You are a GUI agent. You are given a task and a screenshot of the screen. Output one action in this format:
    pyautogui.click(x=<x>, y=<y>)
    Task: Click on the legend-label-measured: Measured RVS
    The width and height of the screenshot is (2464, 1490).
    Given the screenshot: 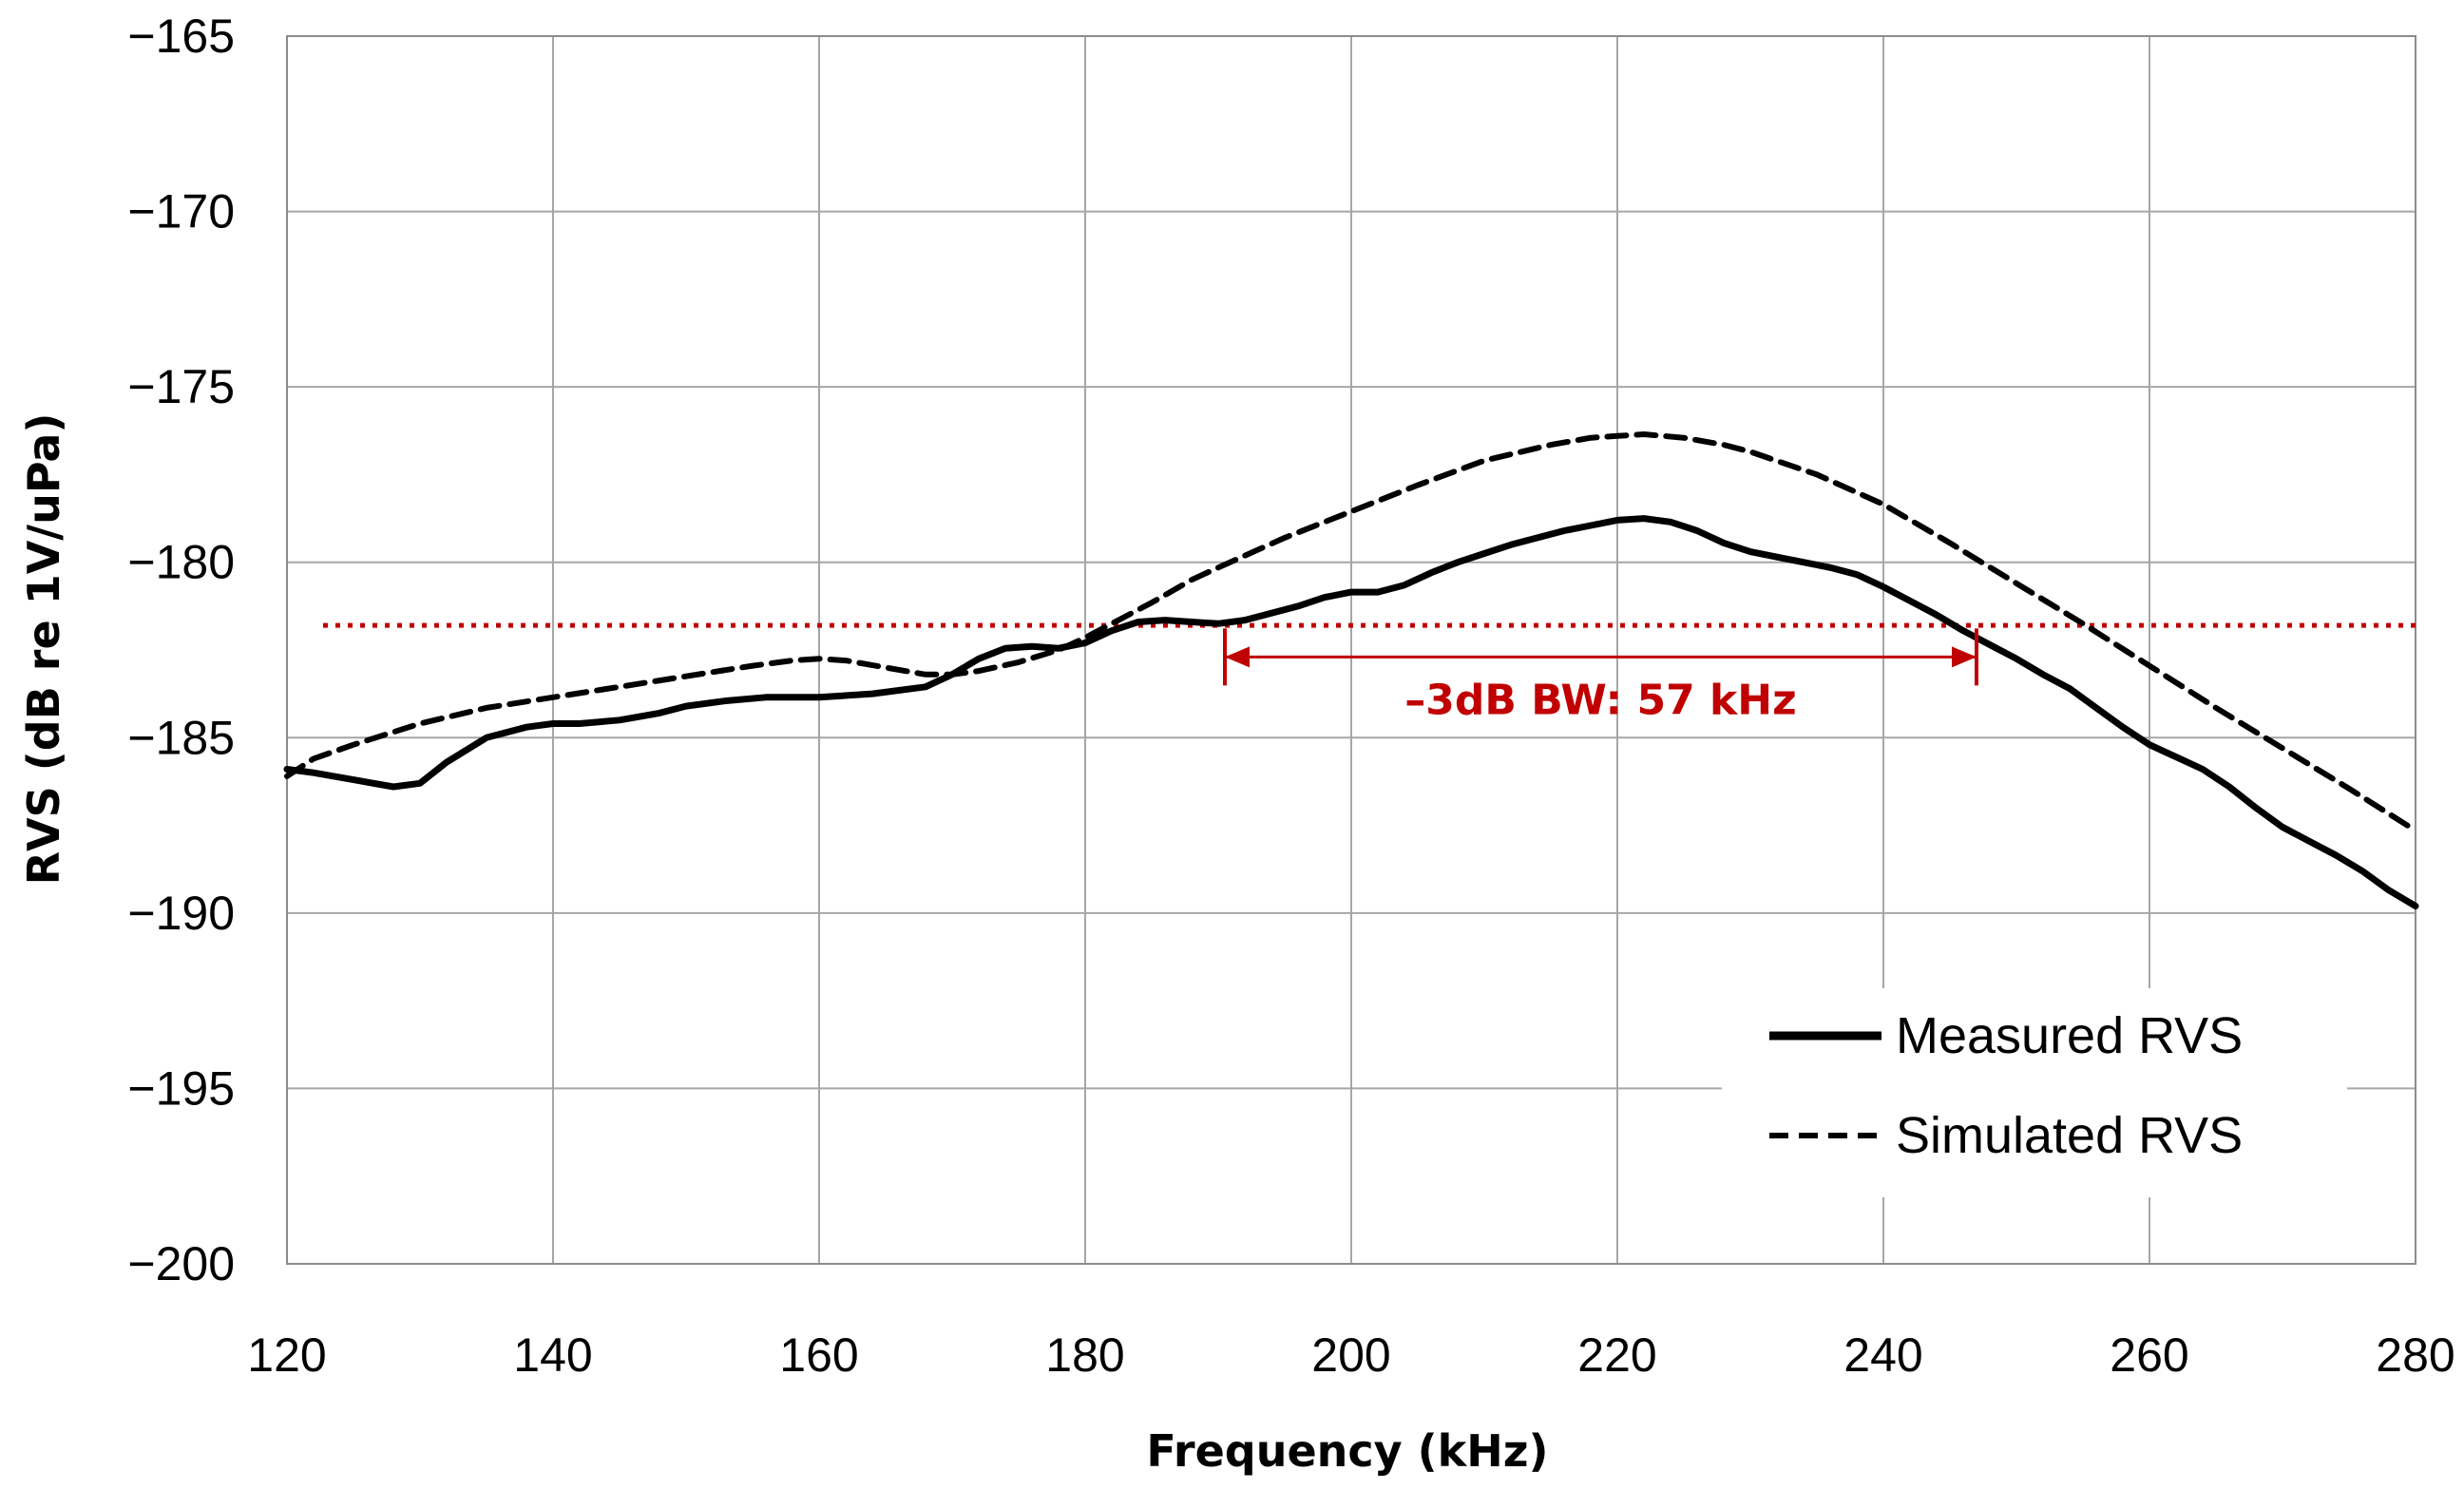 What is the action you would take?
    pyautogui.click(x=2069, y=1035)
    